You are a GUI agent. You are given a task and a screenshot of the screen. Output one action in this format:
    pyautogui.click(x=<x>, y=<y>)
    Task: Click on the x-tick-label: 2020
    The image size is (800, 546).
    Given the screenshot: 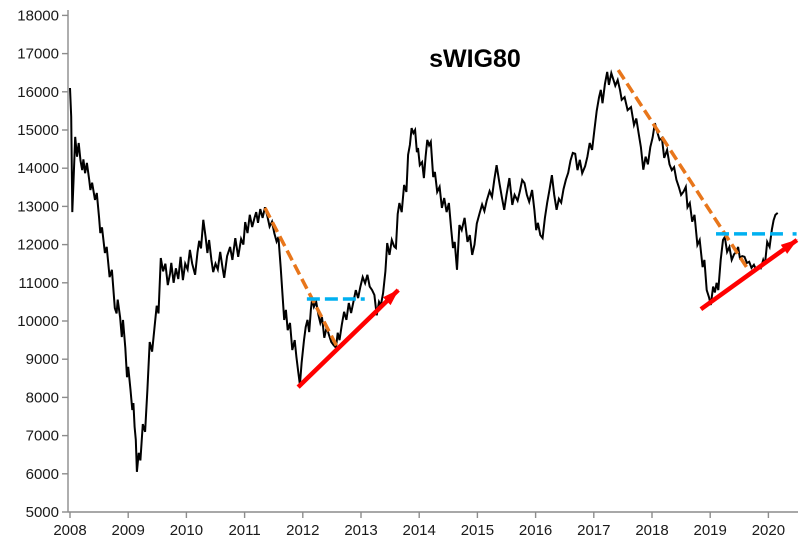 What is the action you would take?
    pyautogui.click(x=768, y=530)
    